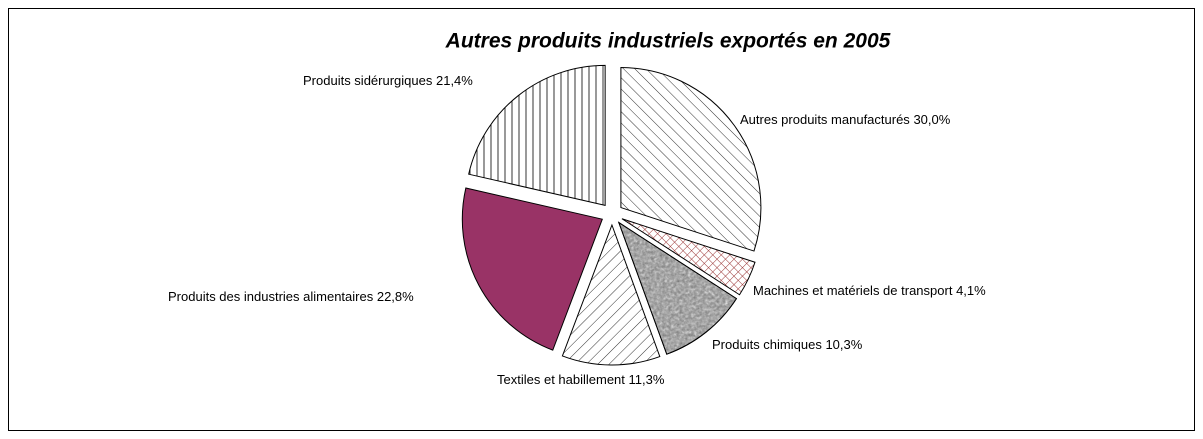 The width and height of the screenshot is (1203, 439). Describe the element at coordinates (825, 119) in the screenshot. I see `slice-label-name: Autres produits manufacturés` at that location.